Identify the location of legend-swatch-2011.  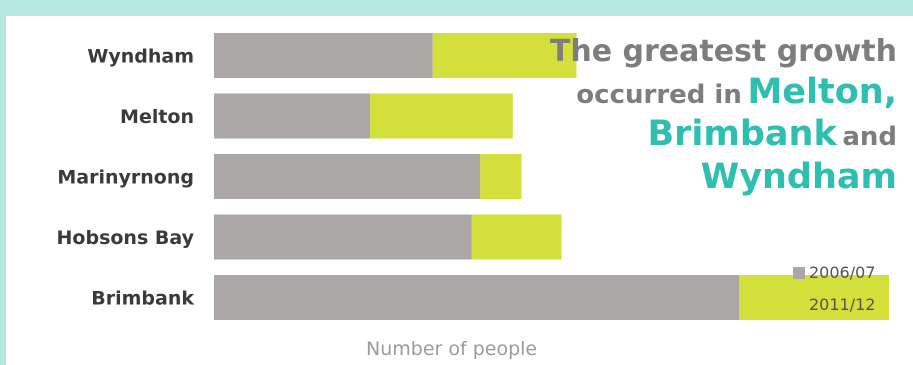
(799, 304).